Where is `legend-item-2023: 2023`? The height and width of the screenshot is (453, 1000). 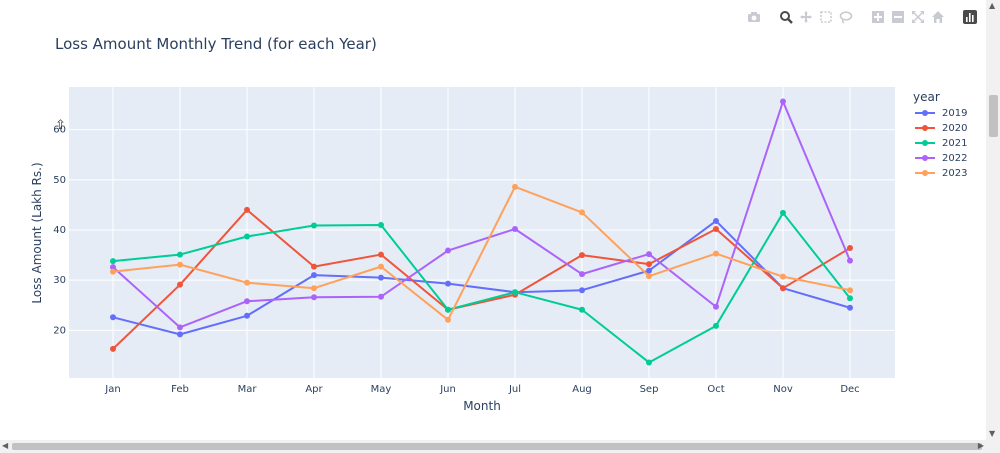 legend-item-2023: 2023 is located at coordinates (941, 173).